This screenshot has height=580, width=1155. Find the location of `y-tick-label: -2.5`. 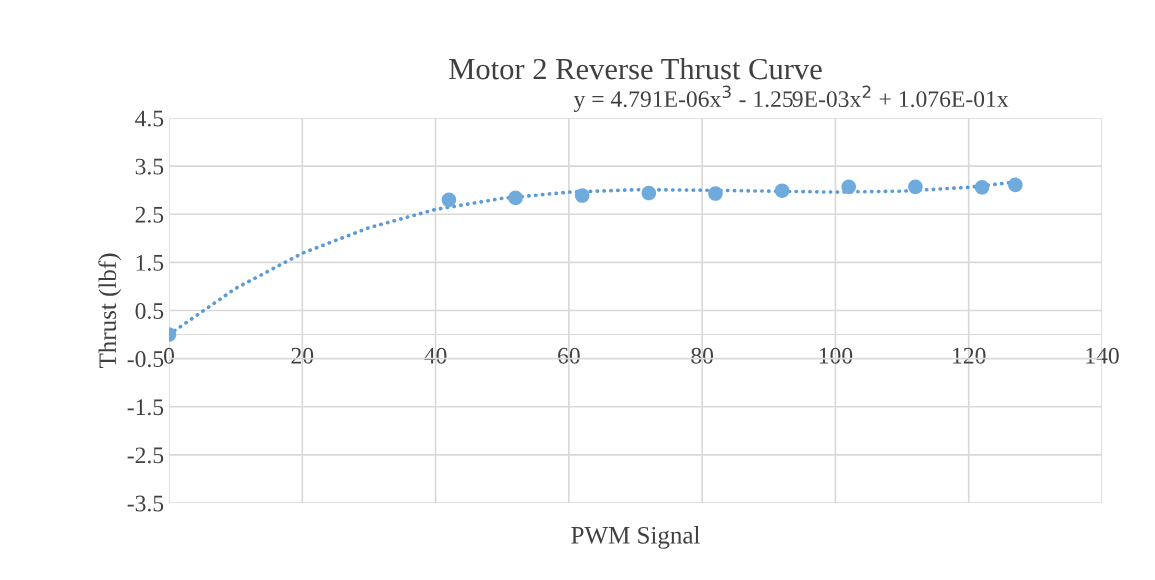

y-tick-label: -2.5 is located at coordinates (145, 455).